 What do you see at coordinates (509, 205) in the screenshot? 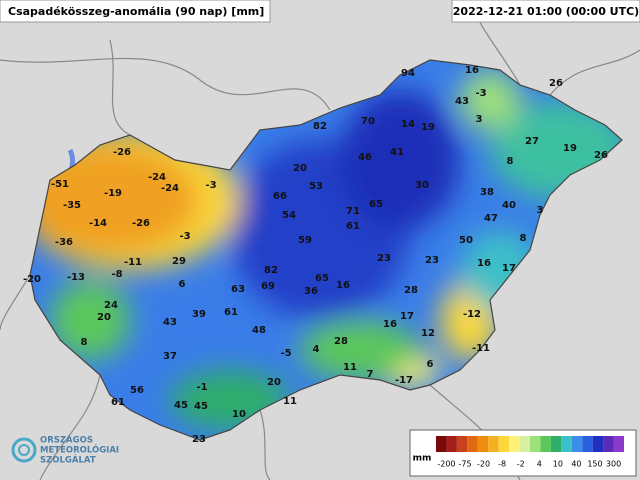
I see `station-value: 40` at bounding box center [509, 205].